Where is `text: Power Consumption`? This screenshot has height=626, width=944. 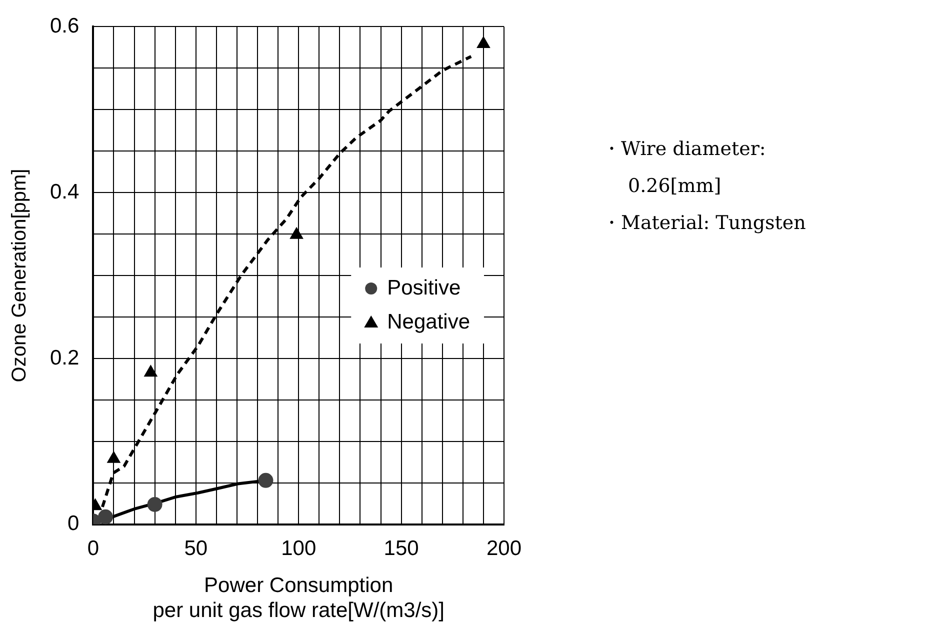
text: Power Consumption is located at coordinates (299, 585).